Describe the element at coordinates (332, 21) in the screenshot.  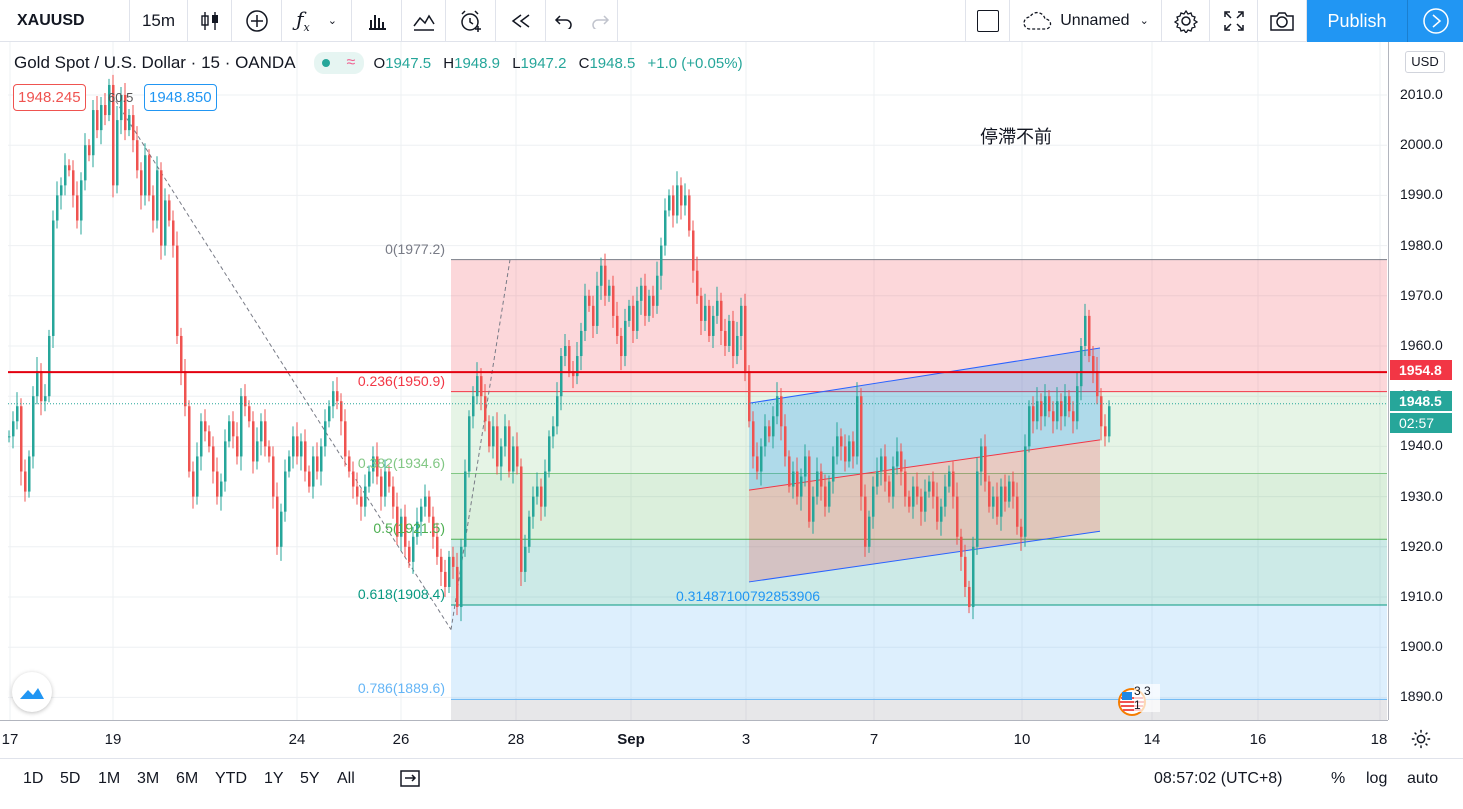
I see `chevron-down-icon: ⌄` at that location.